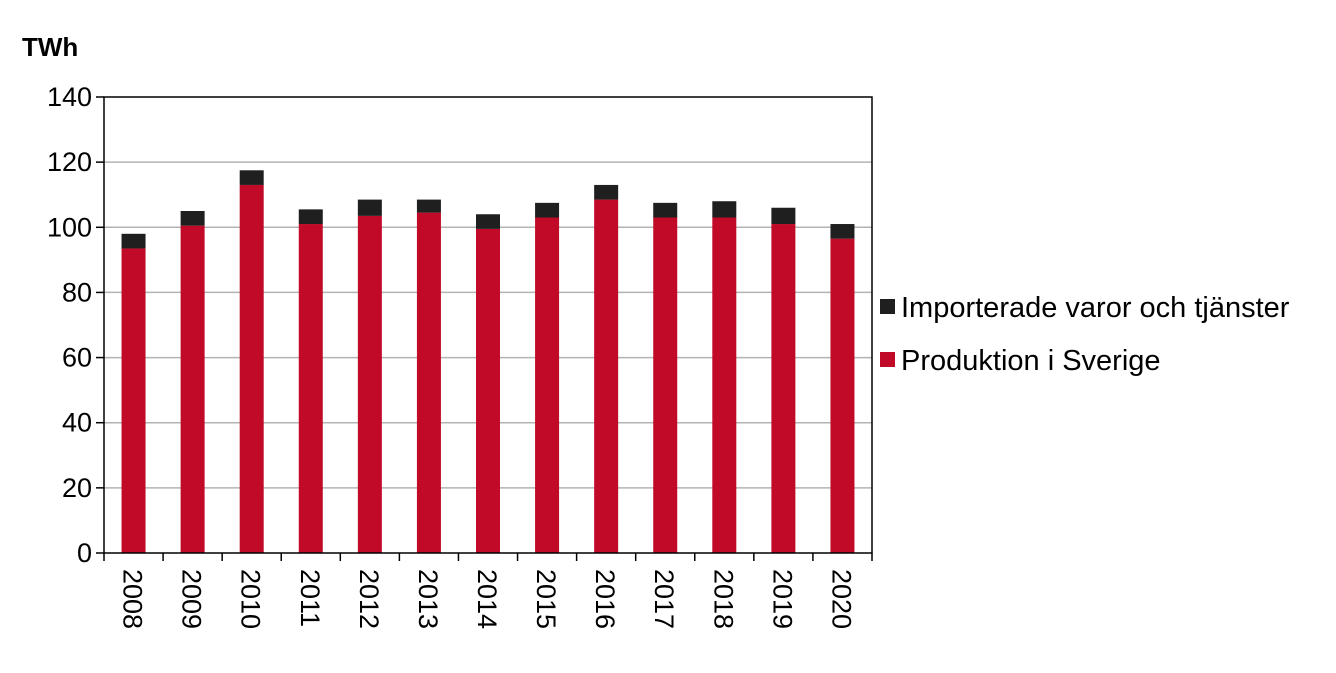  I want to click on x-tick-label: 2011, so click(310, 598).